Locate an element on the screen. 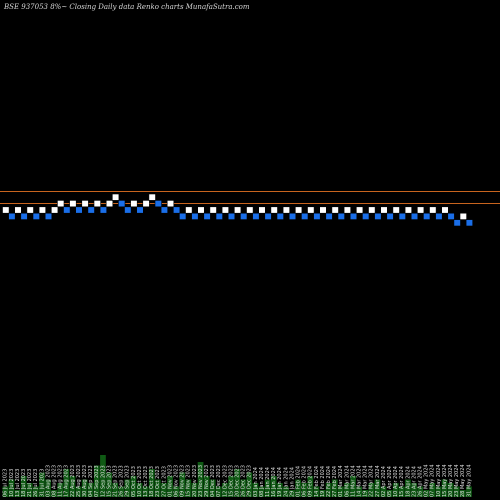  x-tick-label: 03 Jan 2024 is located at coordinates (256, 482).